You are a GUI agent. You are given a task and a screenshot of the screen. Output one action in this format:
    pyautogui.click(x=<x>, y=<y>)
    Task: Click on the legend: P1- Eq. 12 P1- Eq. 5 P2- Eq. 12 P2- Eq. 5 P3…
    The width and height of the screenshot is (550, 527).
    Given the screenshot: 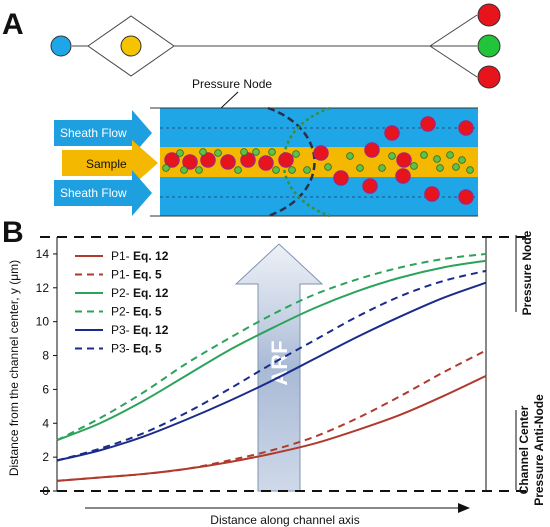 What is the action you would take?
    pyautogui.click(x=122, y=302)
    